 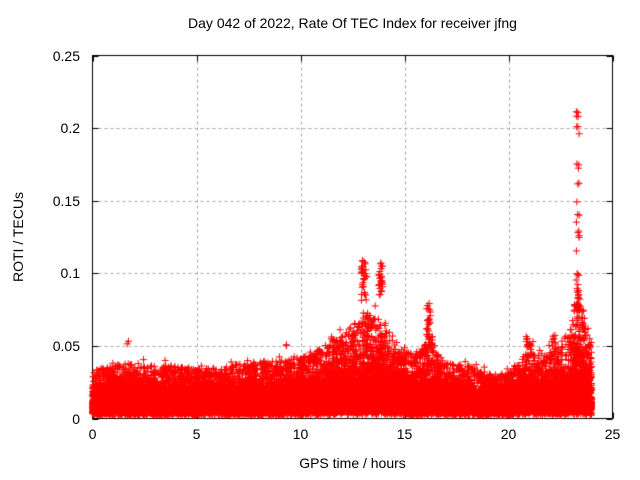 What do you see at coordinates (66, 200) in the screenshot?
I see `y-tick-label: 0.15` at bounding box center [66, 200].